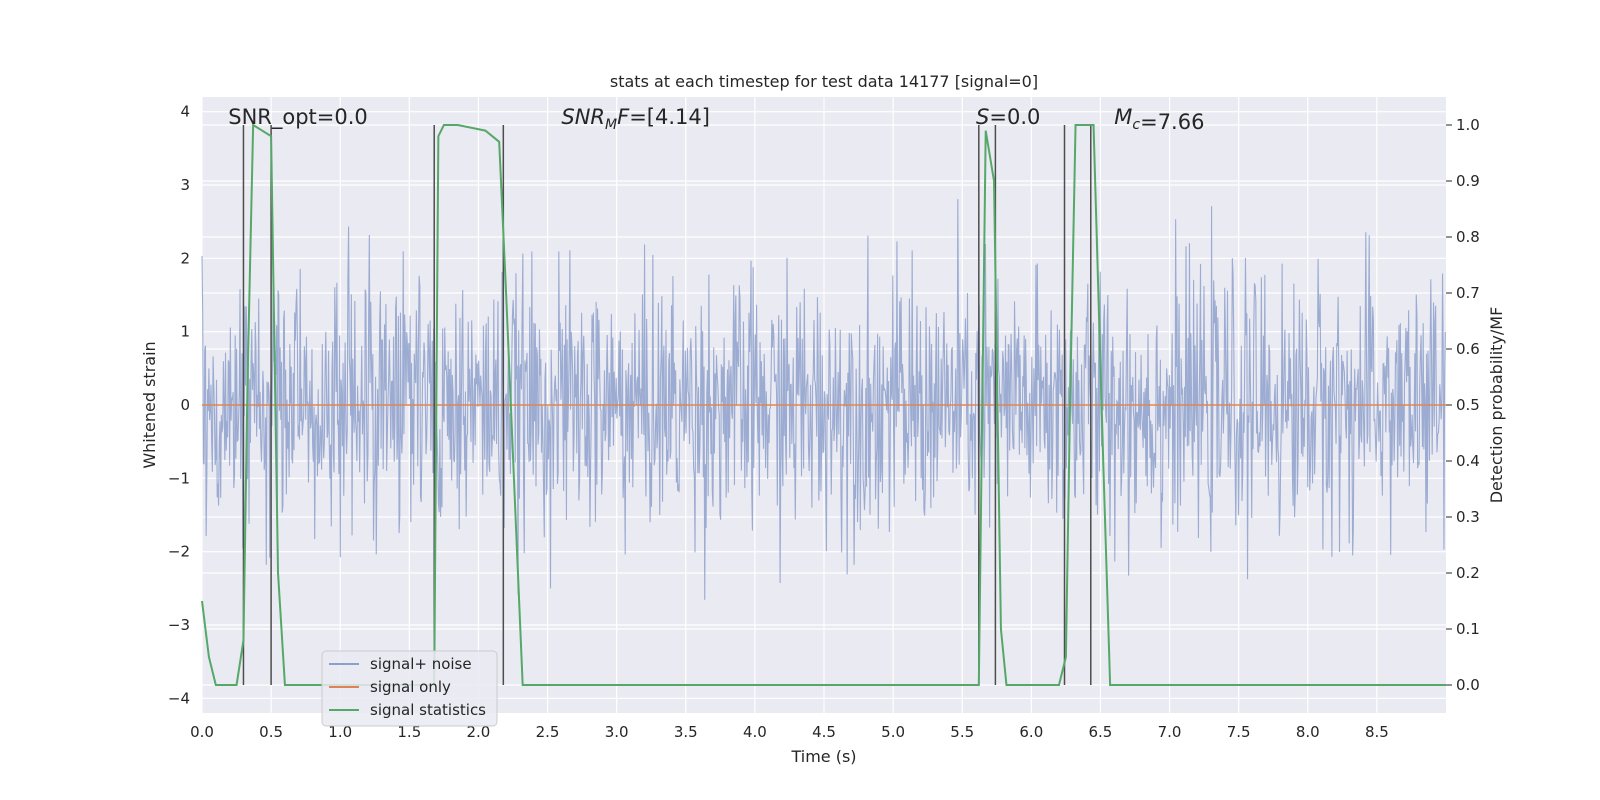  I want to click on annotation-3: Mc=7.66, so click(1159, 119).